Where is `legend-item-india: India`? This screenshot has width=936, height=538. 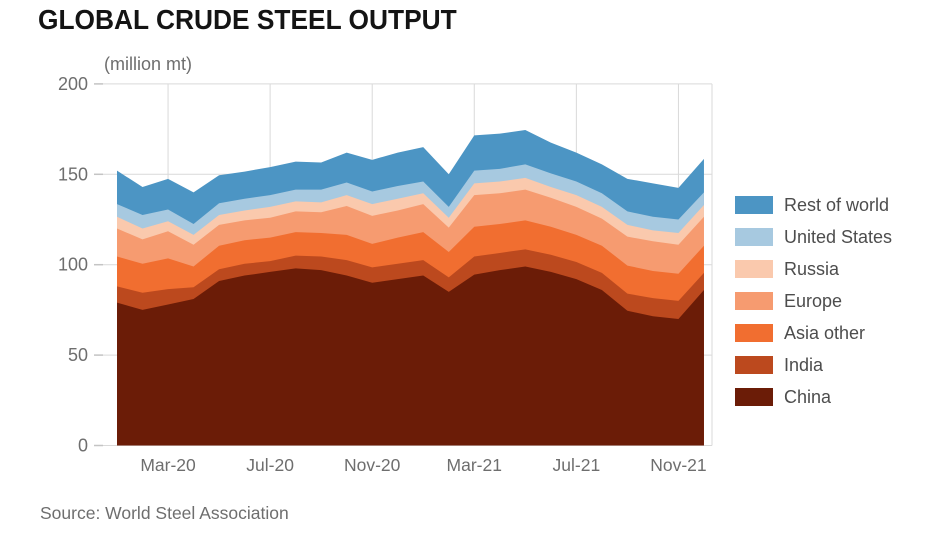 legend-item-india: India is located at coordinates (813, 365).